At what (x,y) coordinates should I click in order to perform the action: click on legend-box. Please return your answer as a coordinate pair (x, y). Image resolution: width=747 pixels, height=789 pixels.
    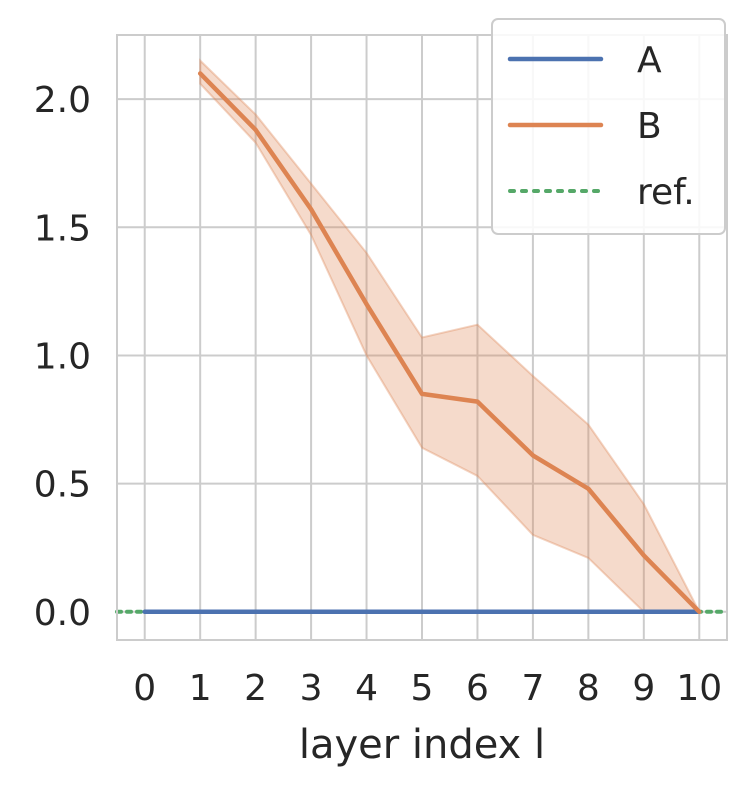
    Looking at the image, I should click on (608, 126).